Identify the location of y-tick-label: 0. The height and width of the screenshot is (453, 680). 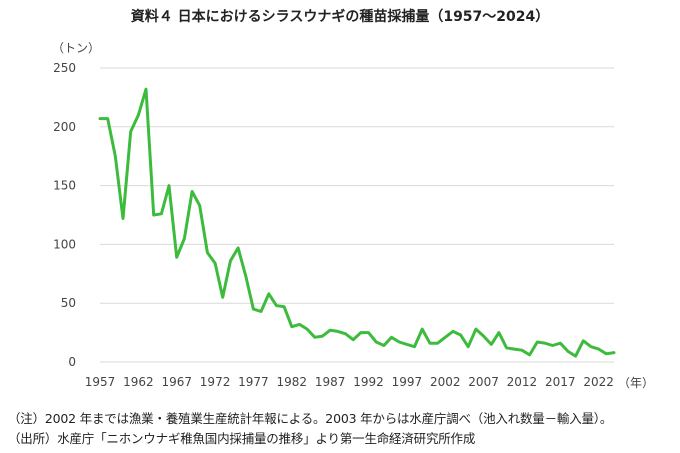
(72, 362).